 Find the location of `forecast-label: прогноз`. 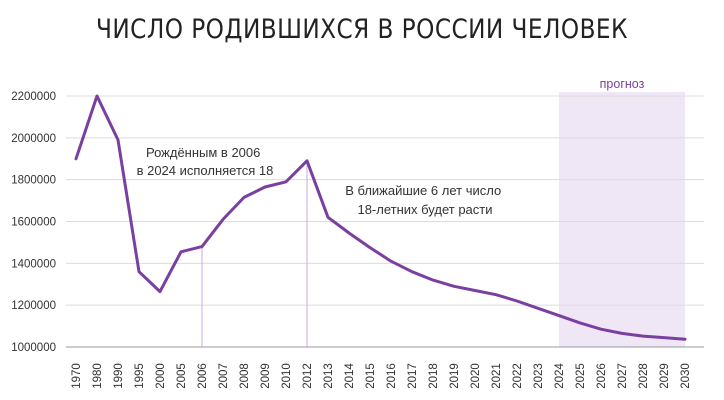

forecast-label: прогноз is located at coordinates (622, 84).